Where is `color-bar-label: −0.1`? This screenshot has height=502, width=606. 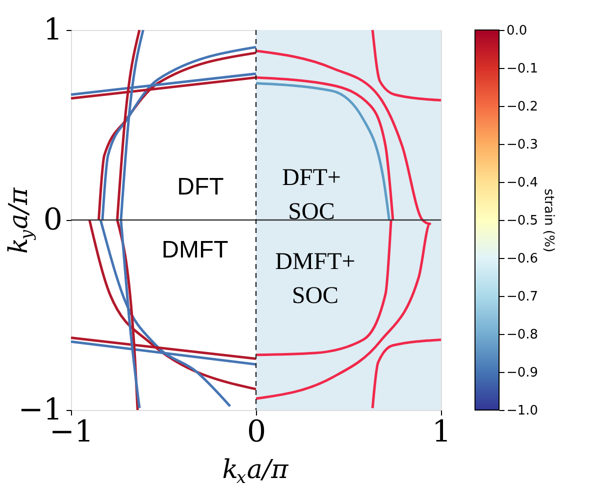
color-bar-label: −0.1 is located at coordinates (522, 69).